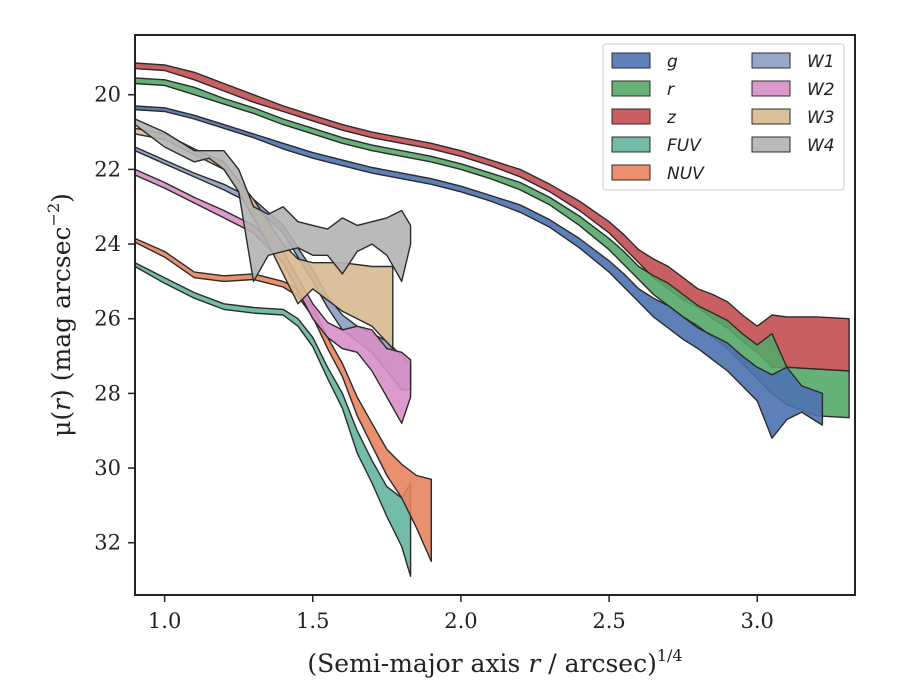 The height and width of the screenshot is (700, 900). I want to click on y-tick-label: 24, so click(107, 244).